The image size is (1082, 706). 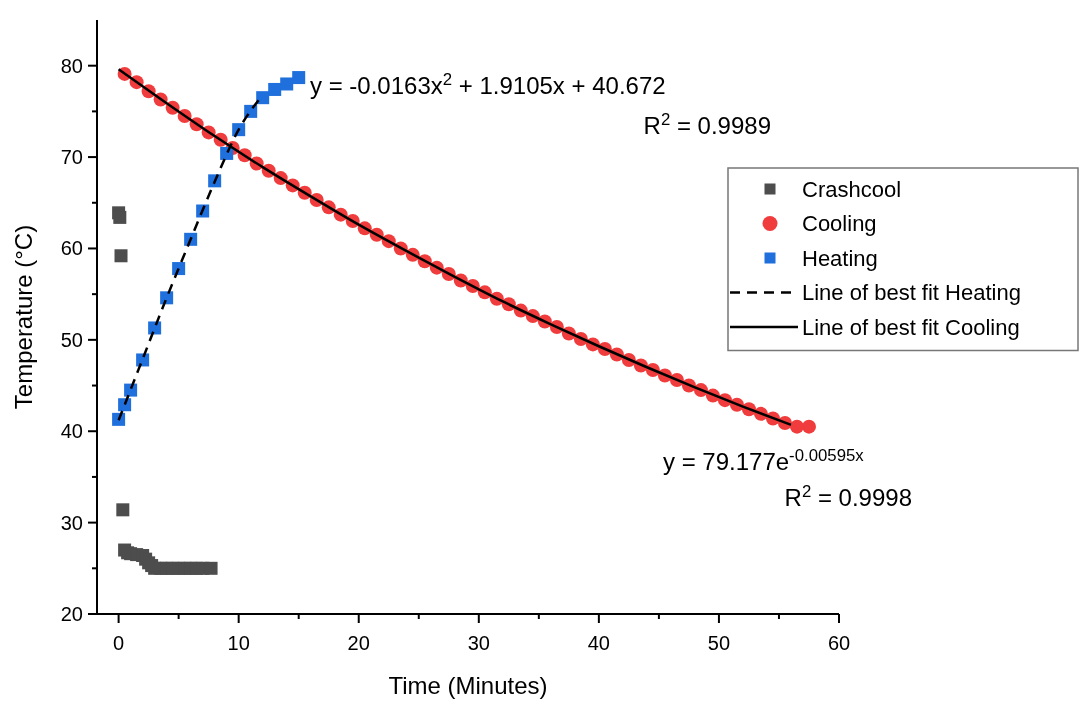 I want to click on x-tick-label: 40, so click(x=598, y=643).